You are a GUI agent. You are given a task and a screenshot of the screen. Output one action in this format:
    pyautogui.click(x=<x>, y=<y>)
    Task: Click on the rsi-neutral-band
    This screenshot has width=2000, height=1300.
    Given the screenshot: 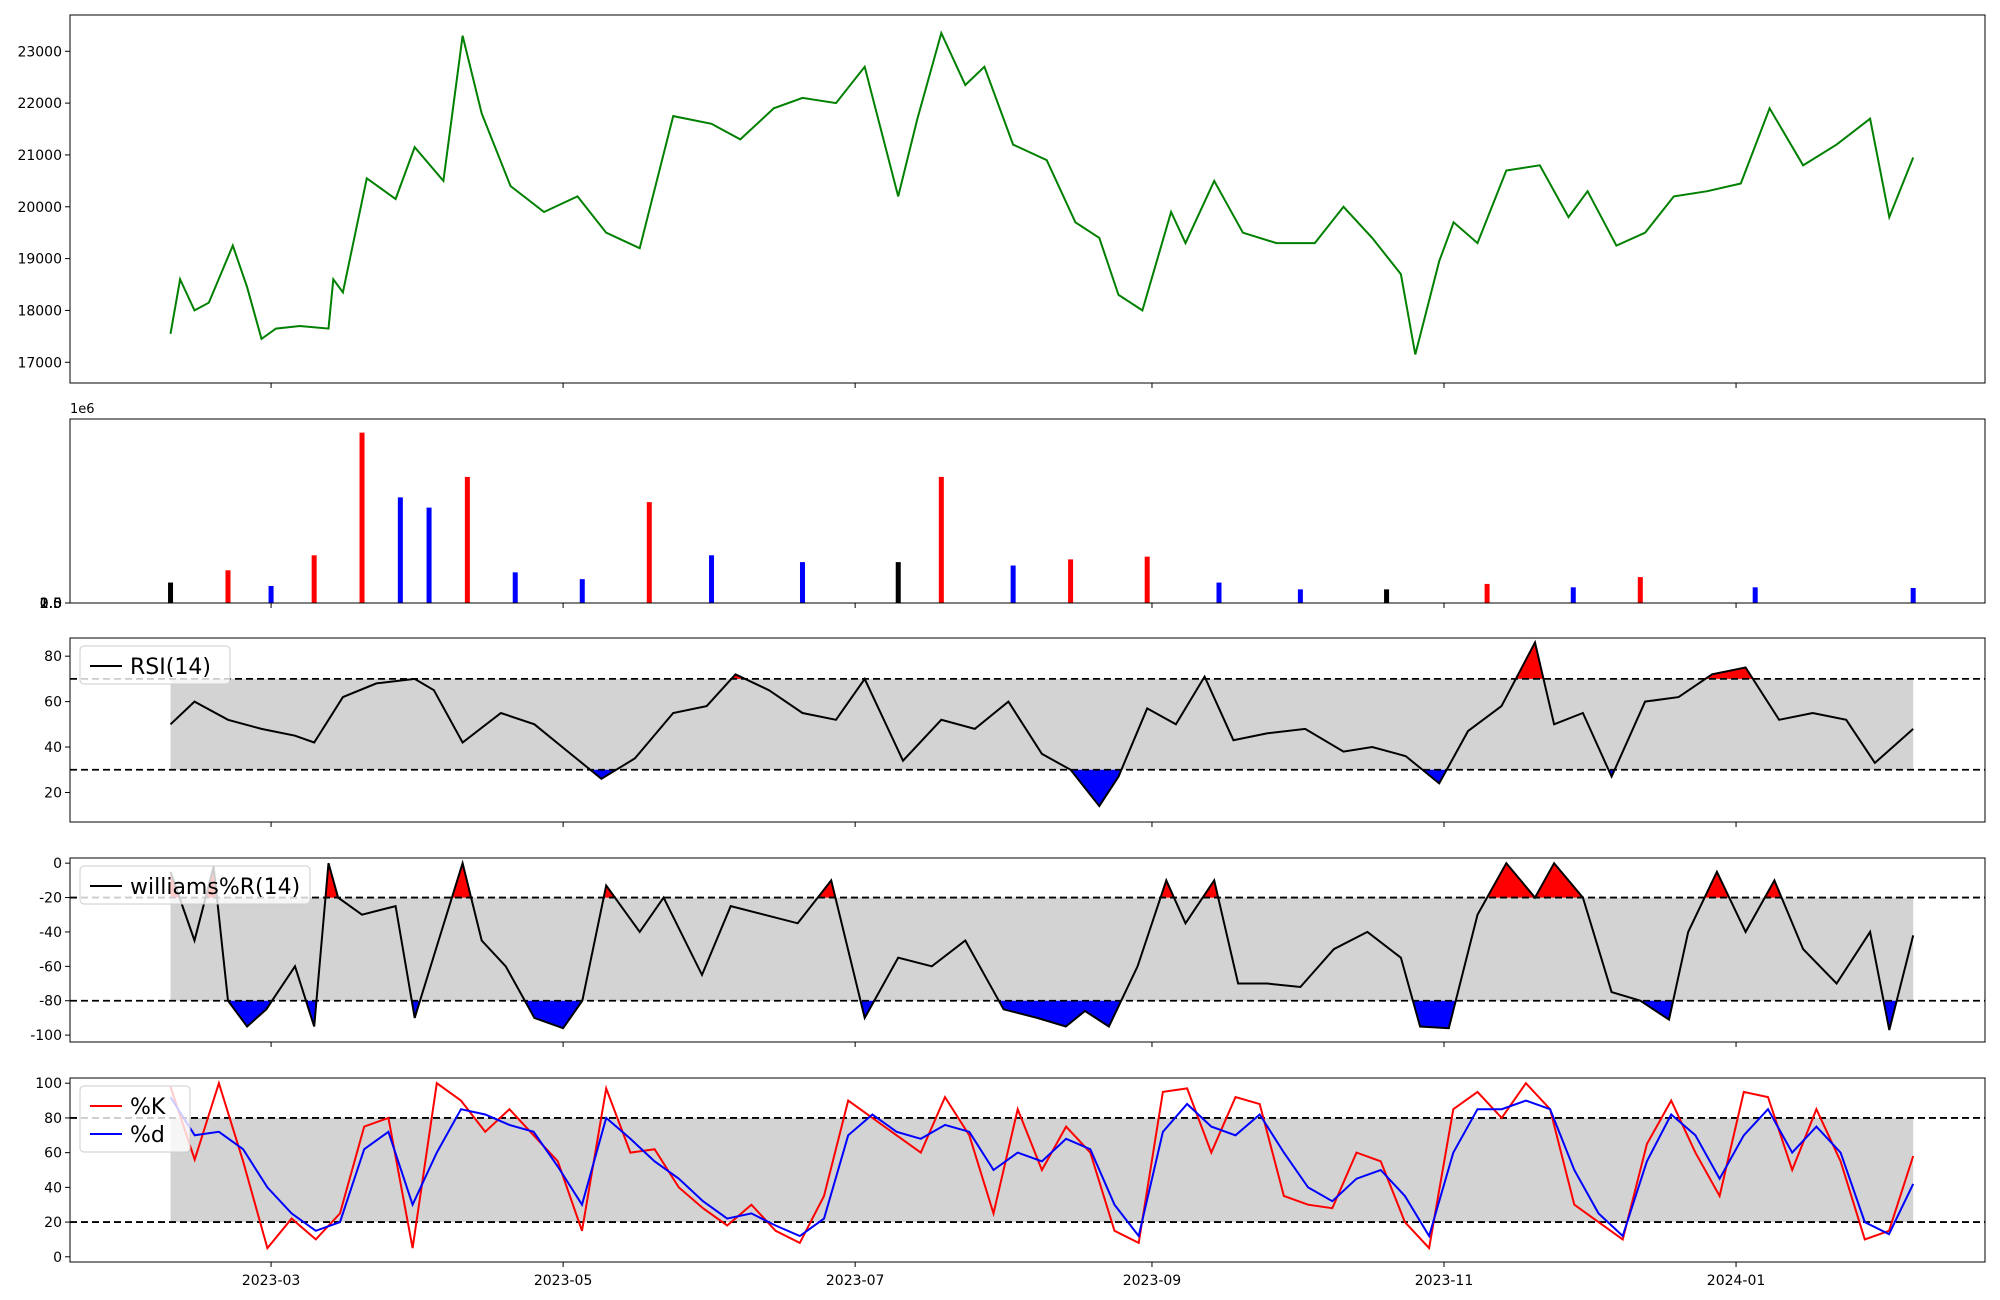 What is the action you would take?
    pyautogui.click(x=1042, y=724)
    